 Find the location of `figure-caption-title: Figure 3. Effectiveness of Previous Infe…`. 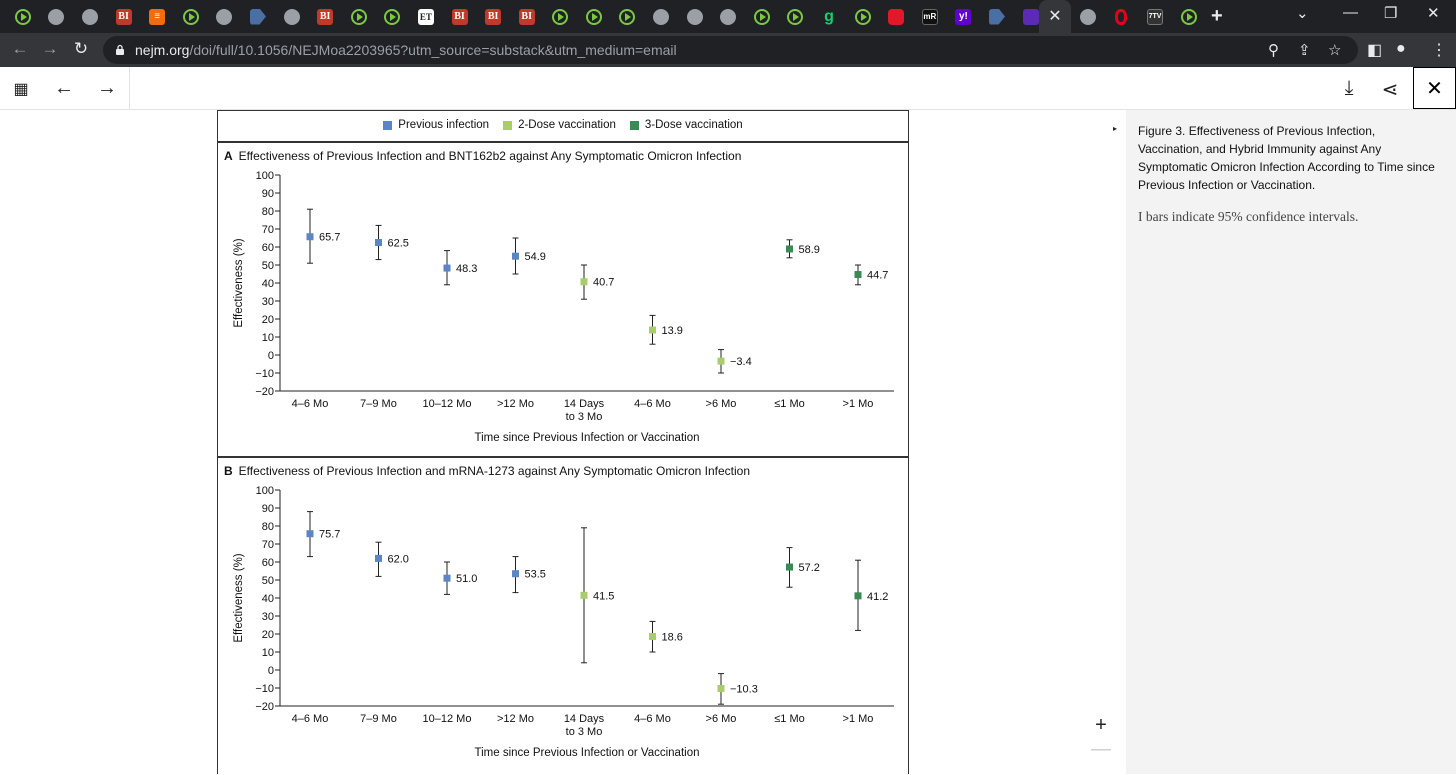

figure-caption-title: Figure 3. Effectiveness of Previous Infe… is located at coordinates (1286, 158).